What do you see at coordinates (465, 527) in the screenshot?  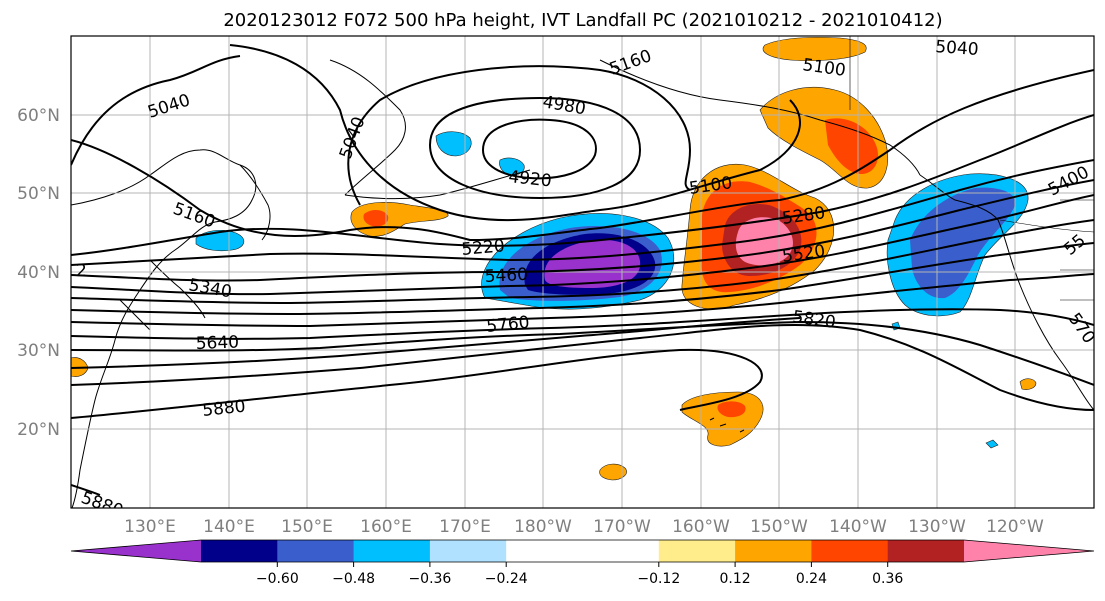 I see `lon-label: 170°E` at bounding box center [465, 527].